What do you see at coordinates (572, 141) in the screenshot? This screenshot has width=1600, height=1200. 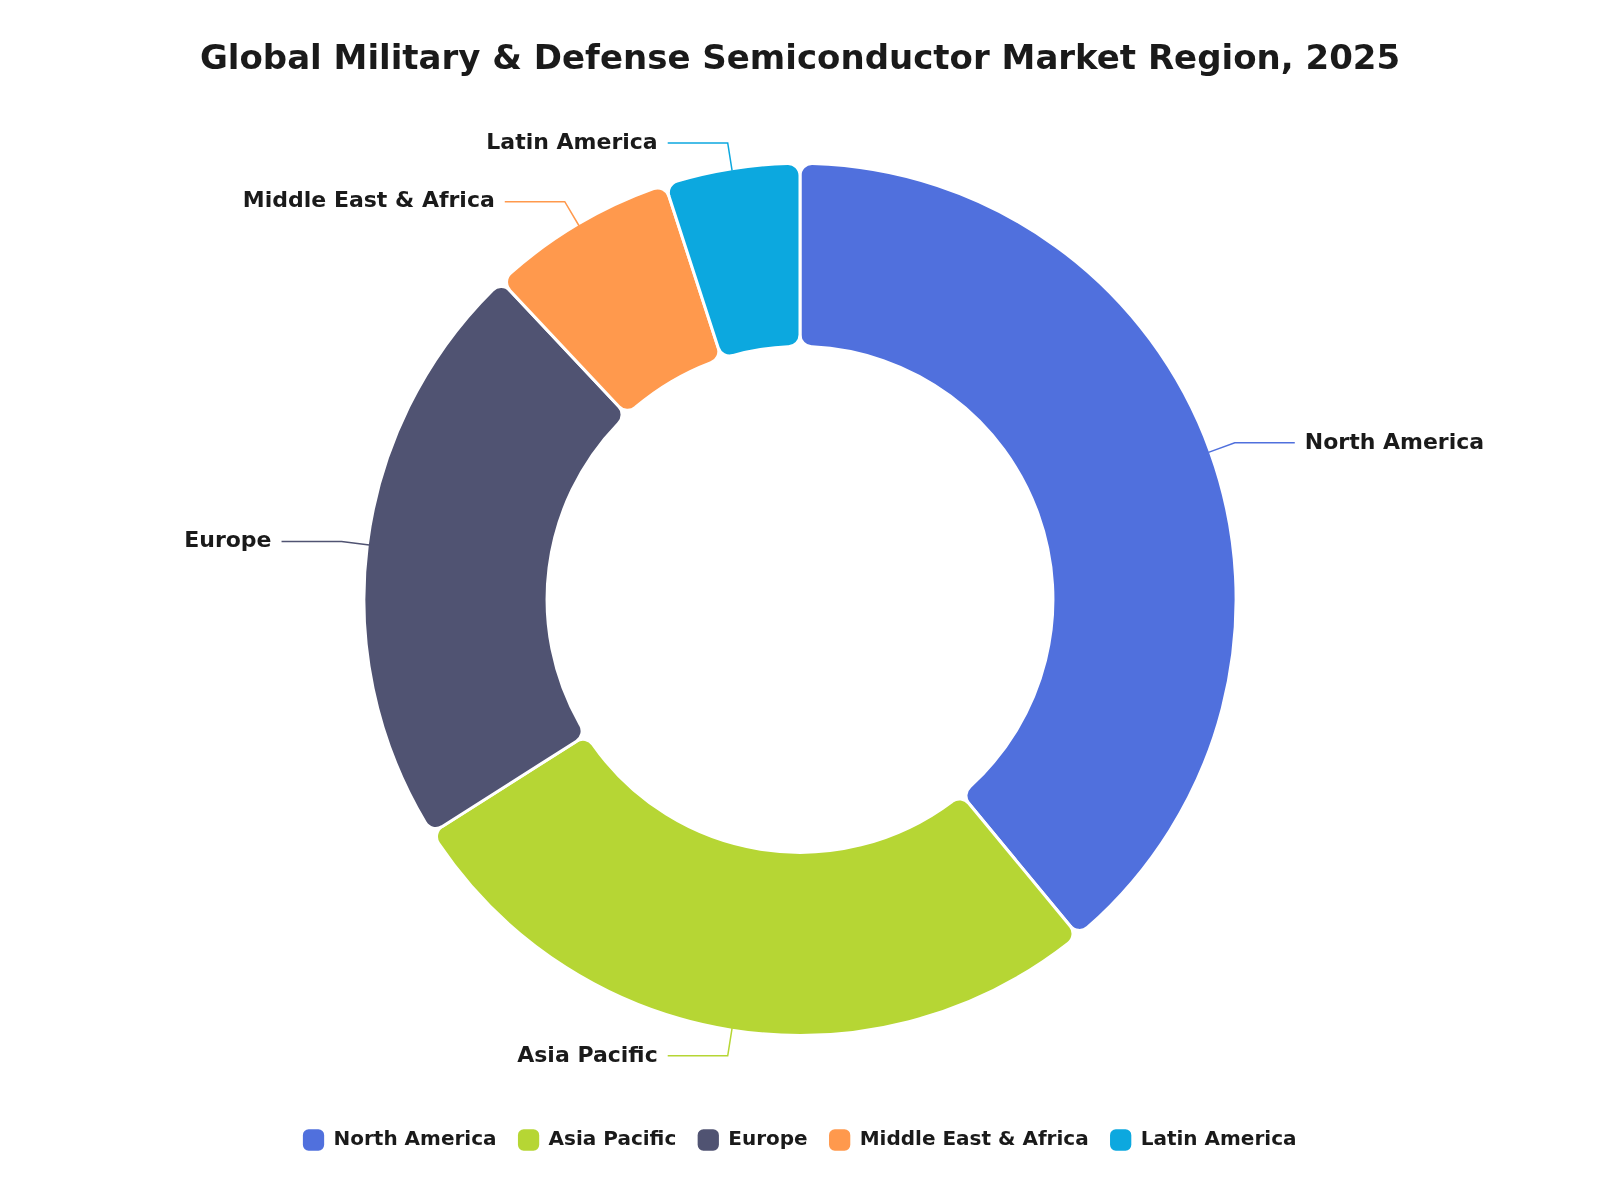 I see `slice-label: Latin America` at bounding box center [572, 141].